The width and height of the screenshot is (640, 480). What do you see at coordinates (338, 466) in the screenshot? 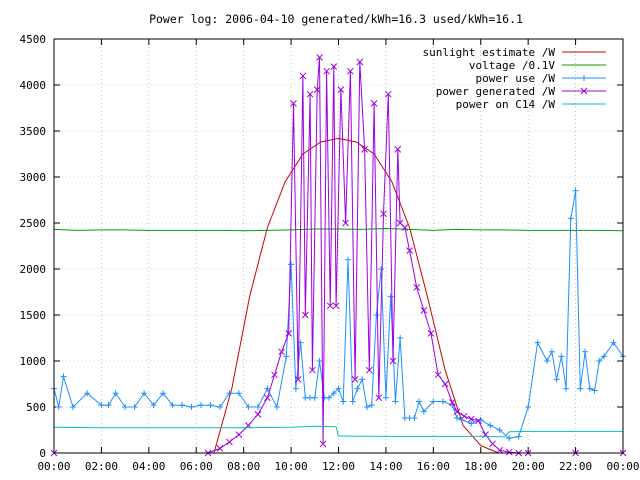
I see `x-tick-label: 12:00` at bounding box center [338, 466].